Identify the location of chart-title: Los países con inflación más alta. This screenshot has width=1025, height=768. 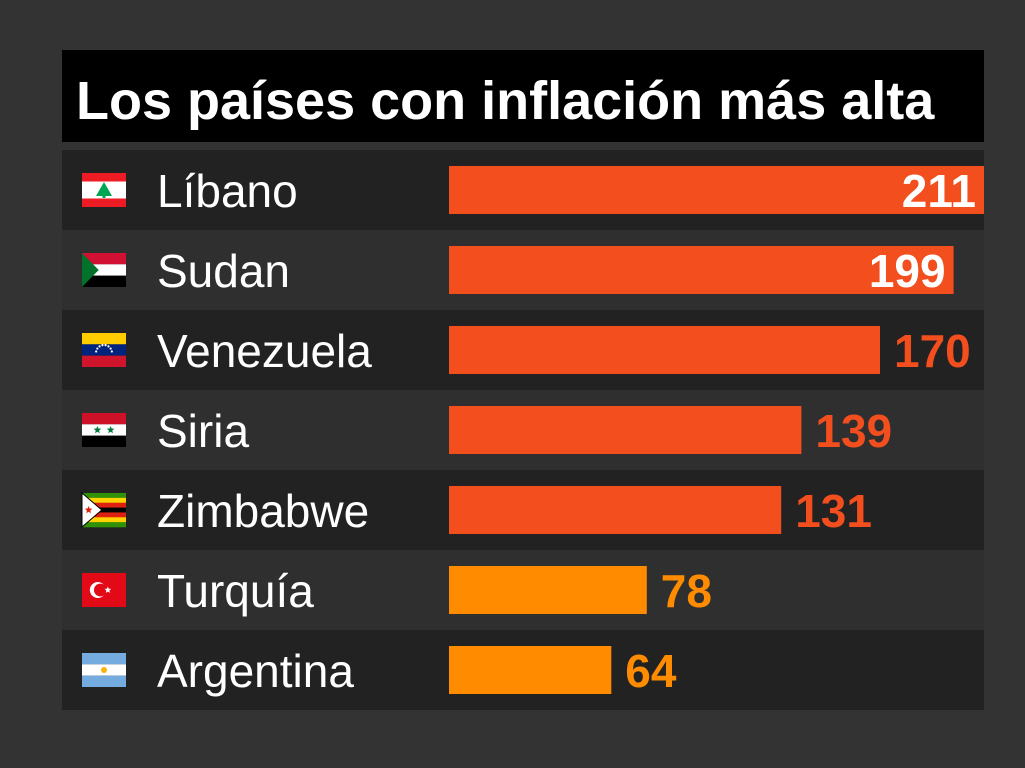
(505, 101).